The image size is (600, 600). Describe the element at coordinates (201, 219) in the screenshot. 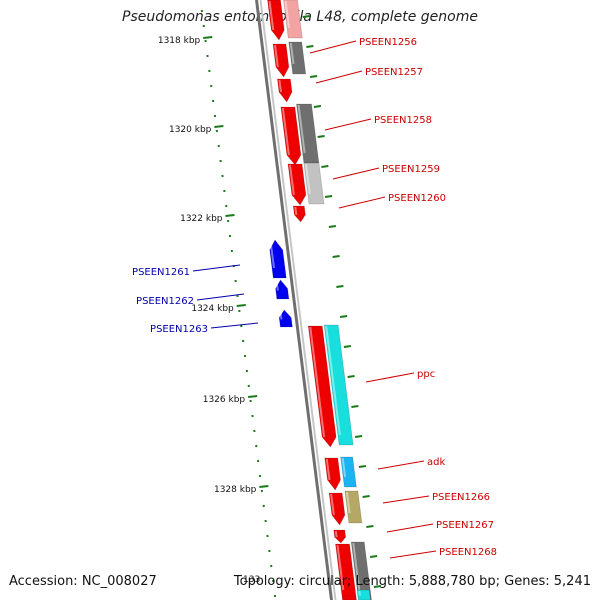

I see `tick-label: 1322 kbp` at that location.